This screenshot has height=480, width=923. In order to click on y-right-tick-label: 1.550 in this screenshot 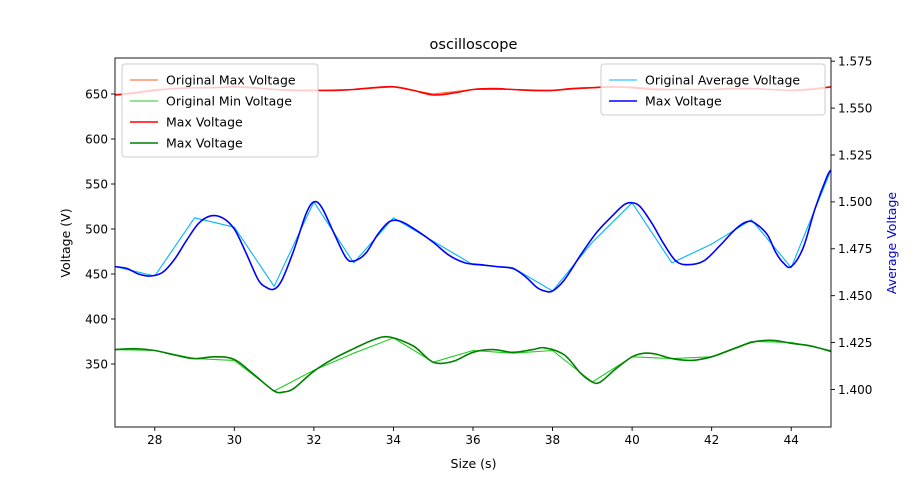, I will do `click(855, 108)`.